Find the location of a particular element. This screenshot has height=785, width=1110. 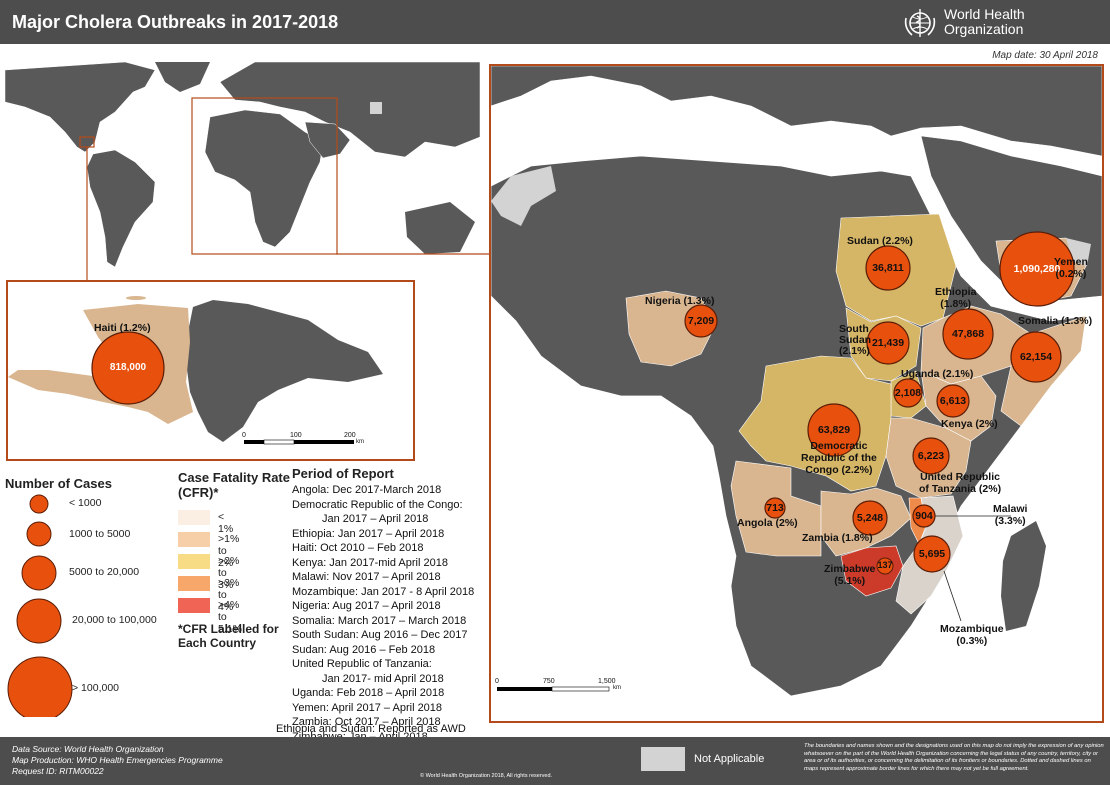

mozambique-leader is located at coordinates (952, 596).